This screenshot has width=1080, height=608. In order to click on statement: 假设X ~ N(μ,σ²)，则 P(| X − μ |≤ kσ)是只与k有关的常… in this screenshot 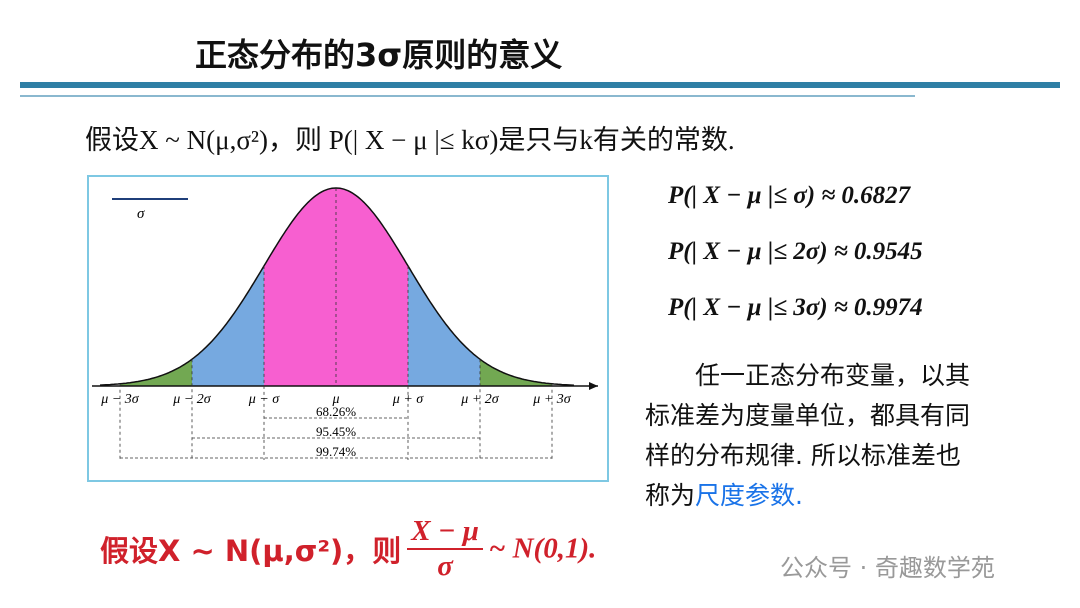, I will do `click(410, 140)`.